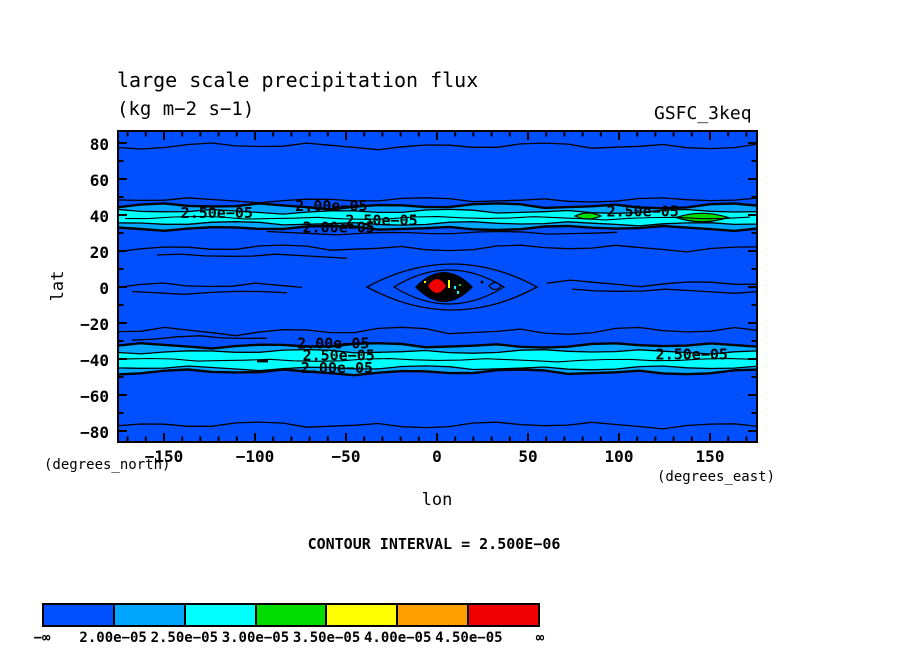 This screenshot has height=654, width=904. Describe the element at coordinates (437, 500) in the screenshot. I see `x-axis-title: lon` at that location.